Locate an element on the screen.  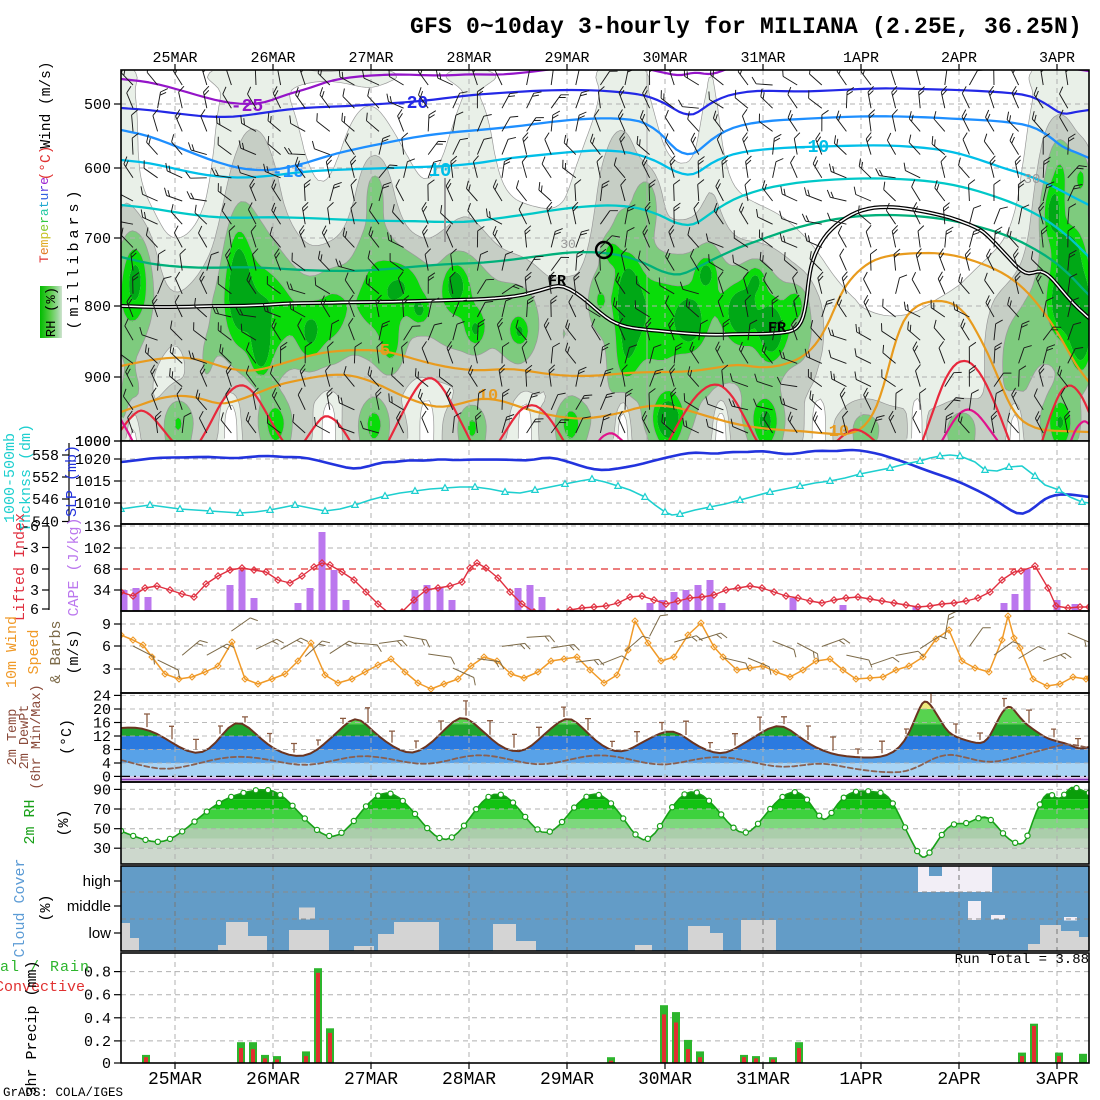
svg-text: -6 is located at coordinates (30, 527).